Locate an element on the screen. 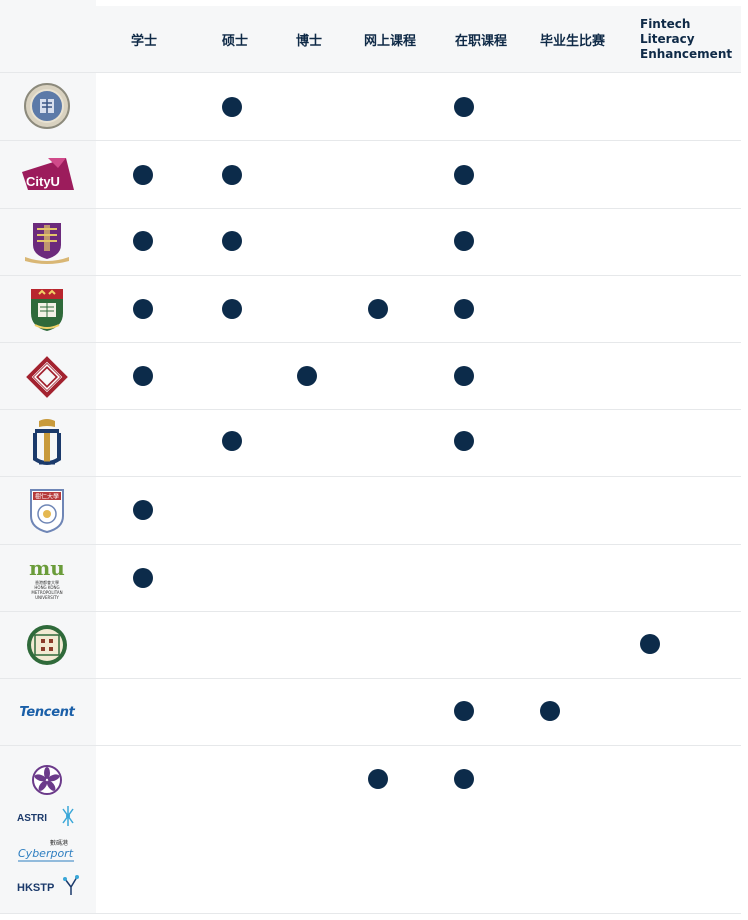 This screenshot has height=920, width=748. cuhk-crest-logo is located at coordinates (47, 242).